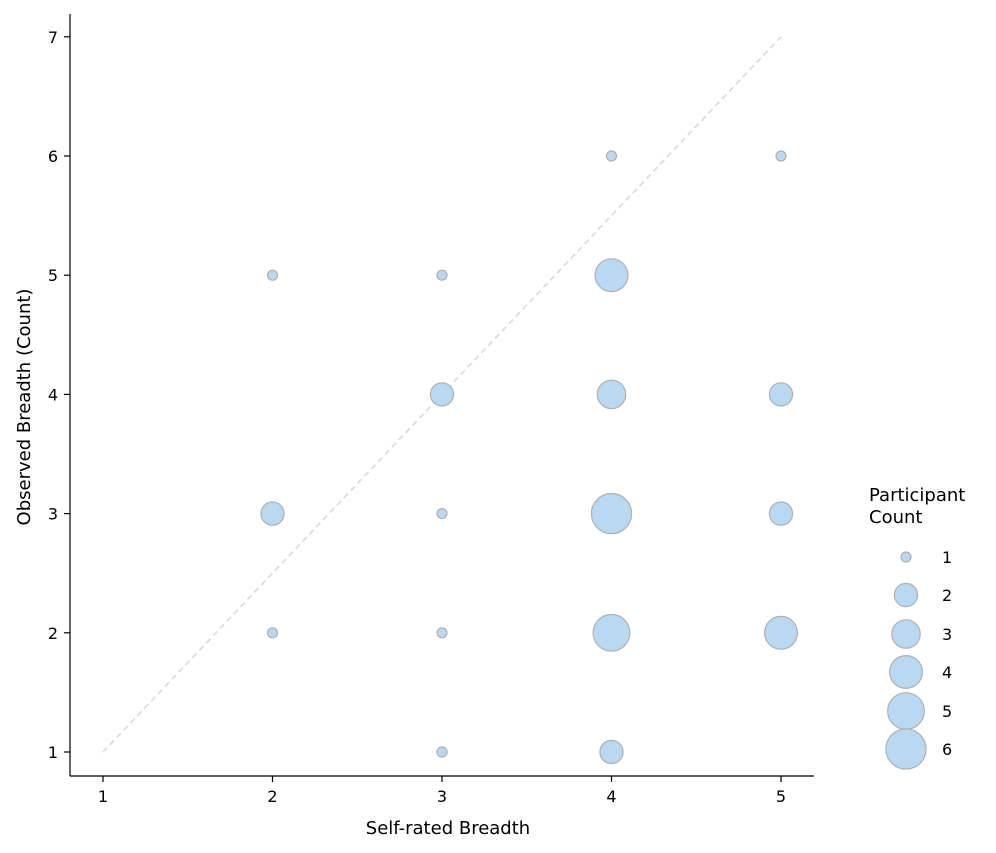 The image size is (996, 853). What do you see at coordinates (947, 634) in the screenshot?
I see `legend-label: 3` at bounding box center [947, 634].